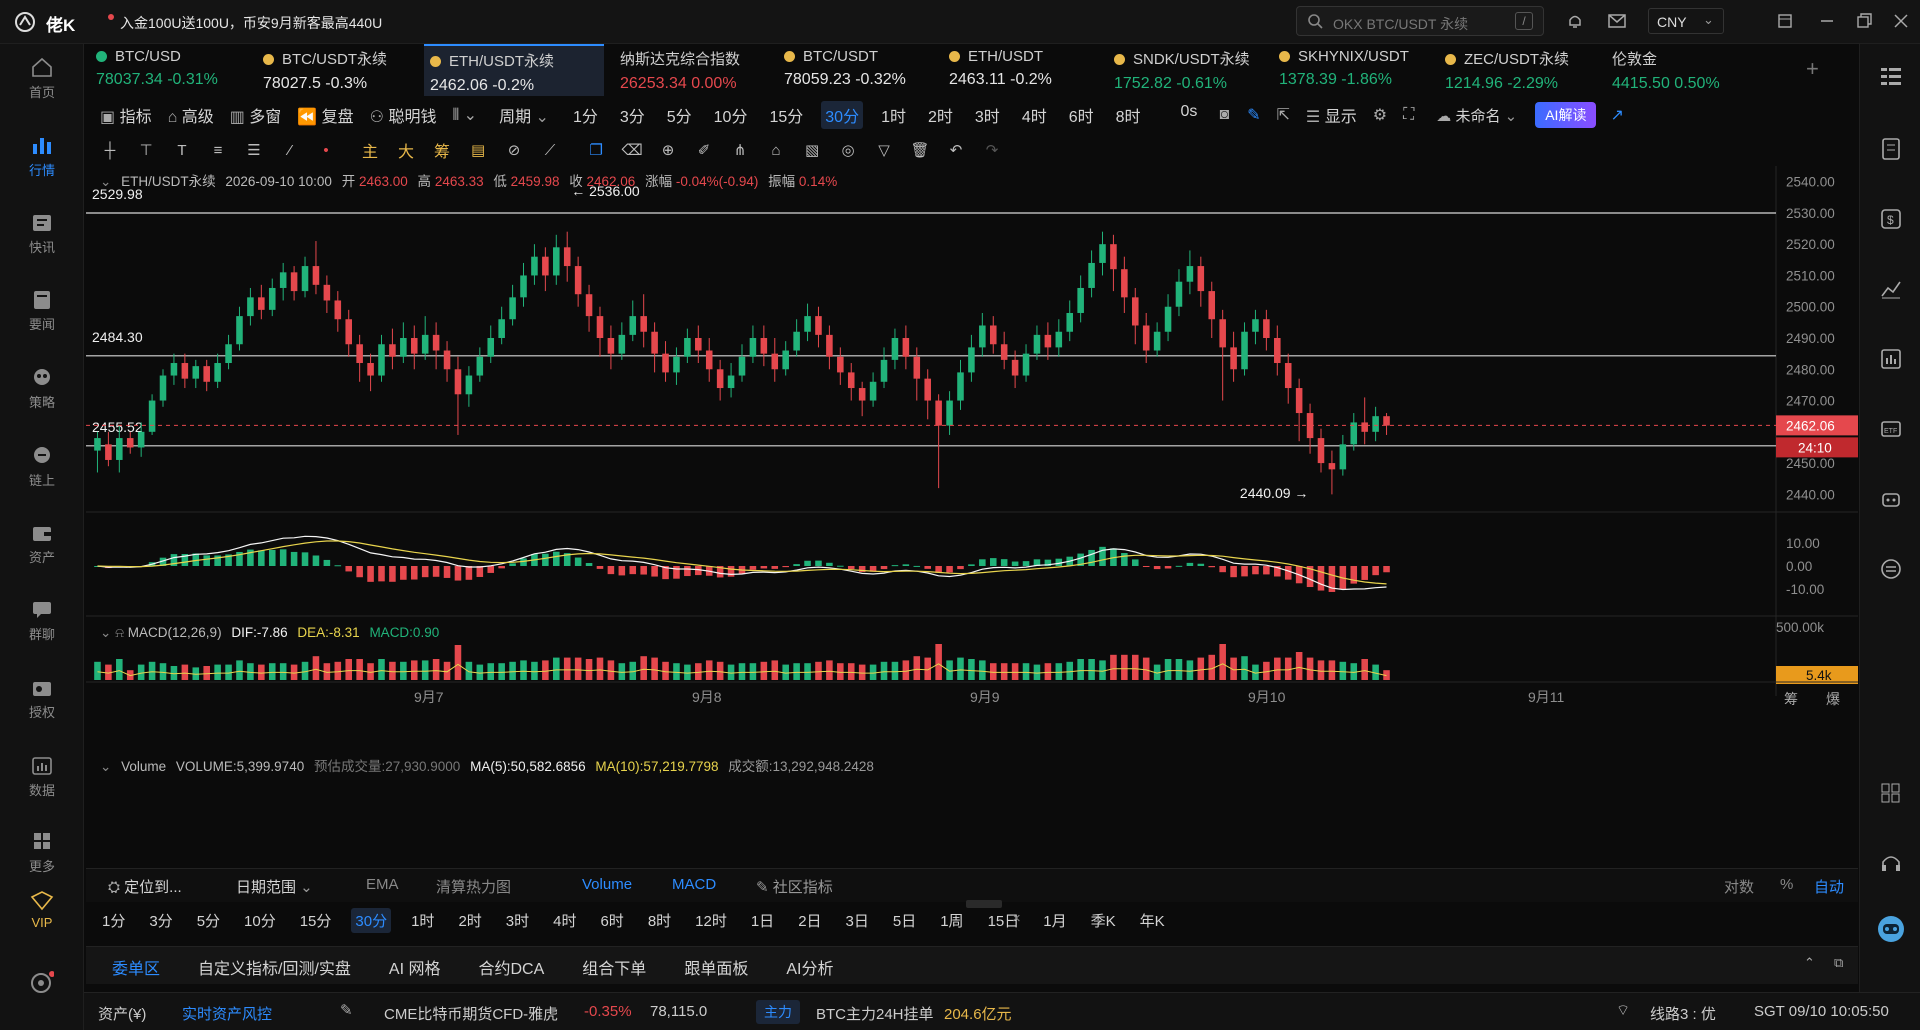  I want to click on stats-icon, so click(1891, 360).